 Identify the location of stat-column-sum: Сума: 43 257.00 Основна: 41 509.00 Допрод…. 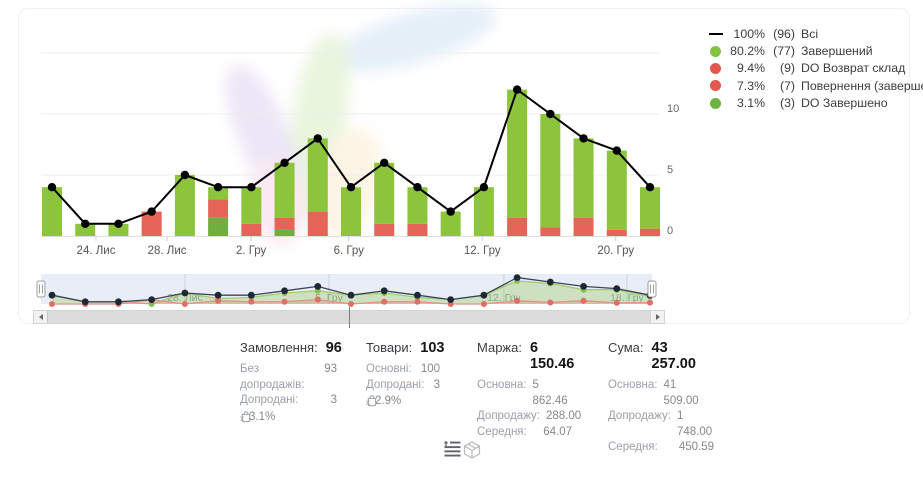
(661, 398).